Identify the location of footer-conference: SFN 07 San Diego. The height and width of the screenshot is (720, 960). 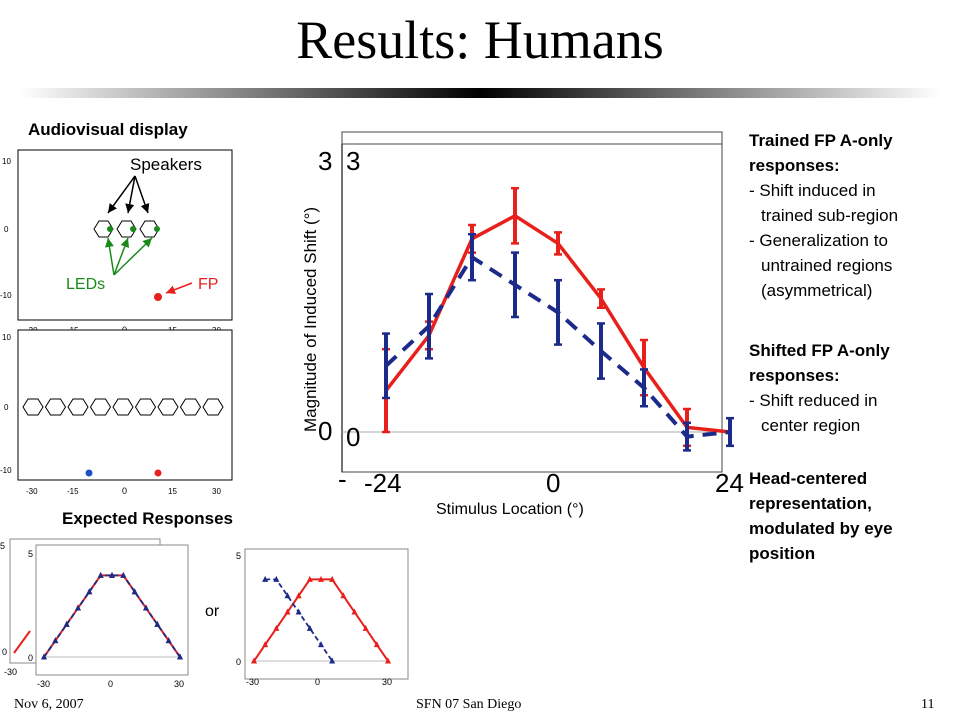
(469, 704).